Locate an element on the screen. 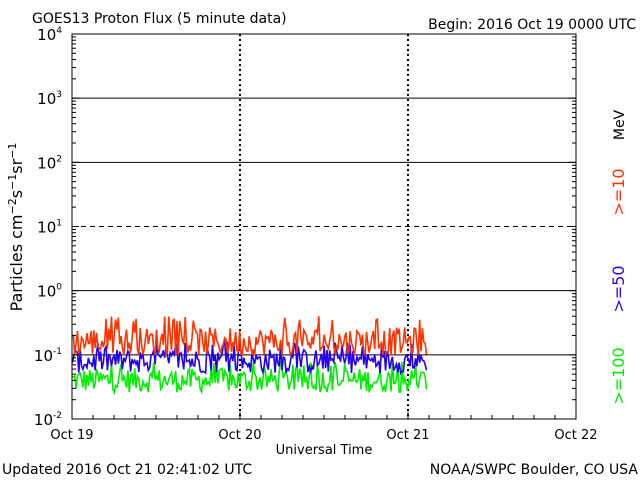 The height and width of the screenshot is (480, 640). x-axis-title: Universal Time is located at coordinates (324, 450).